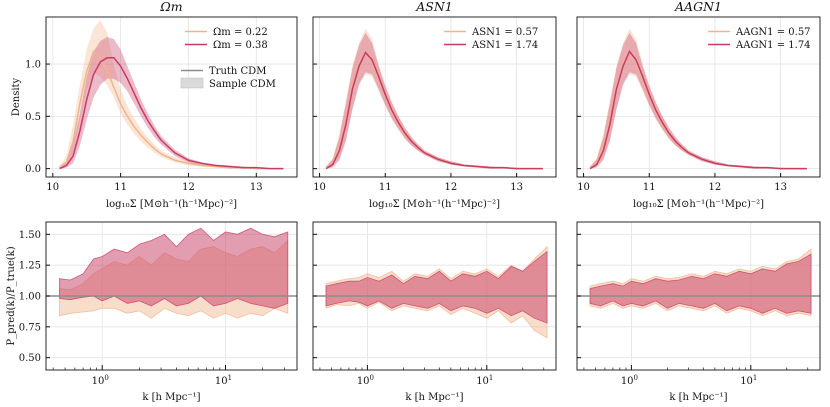  Describe the element at coordinates (237, 71) in the screenshot. I see `legend-label: Truth CDM` at that location.